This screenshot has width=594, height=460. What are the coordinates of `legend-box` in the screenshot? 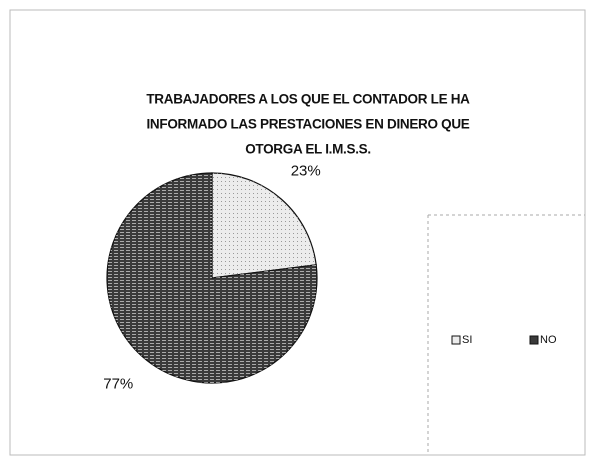 It's located at (506, 334).